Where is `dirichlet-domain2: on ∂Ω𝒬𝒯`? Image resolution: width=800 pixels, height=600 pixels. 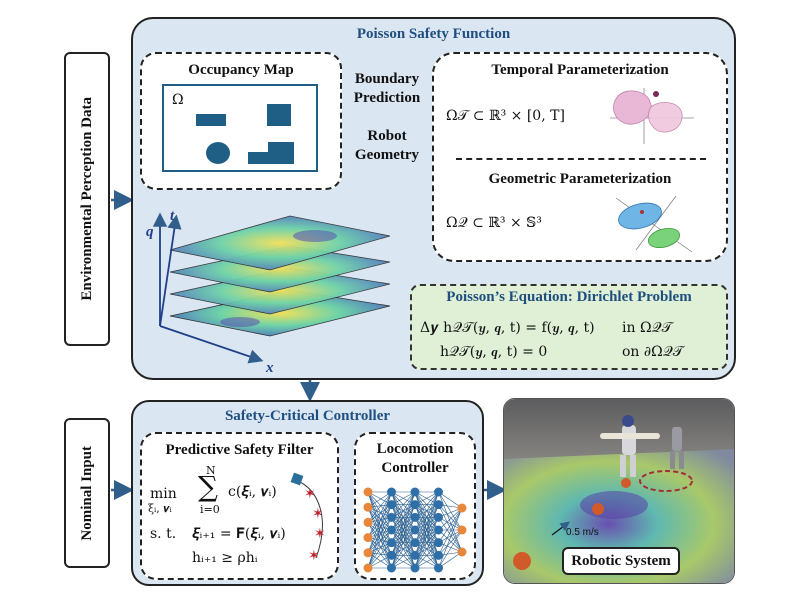
dirichlet-domain2: on ∂Ω𝒬𝒯 is located at coordinates (653, 352).